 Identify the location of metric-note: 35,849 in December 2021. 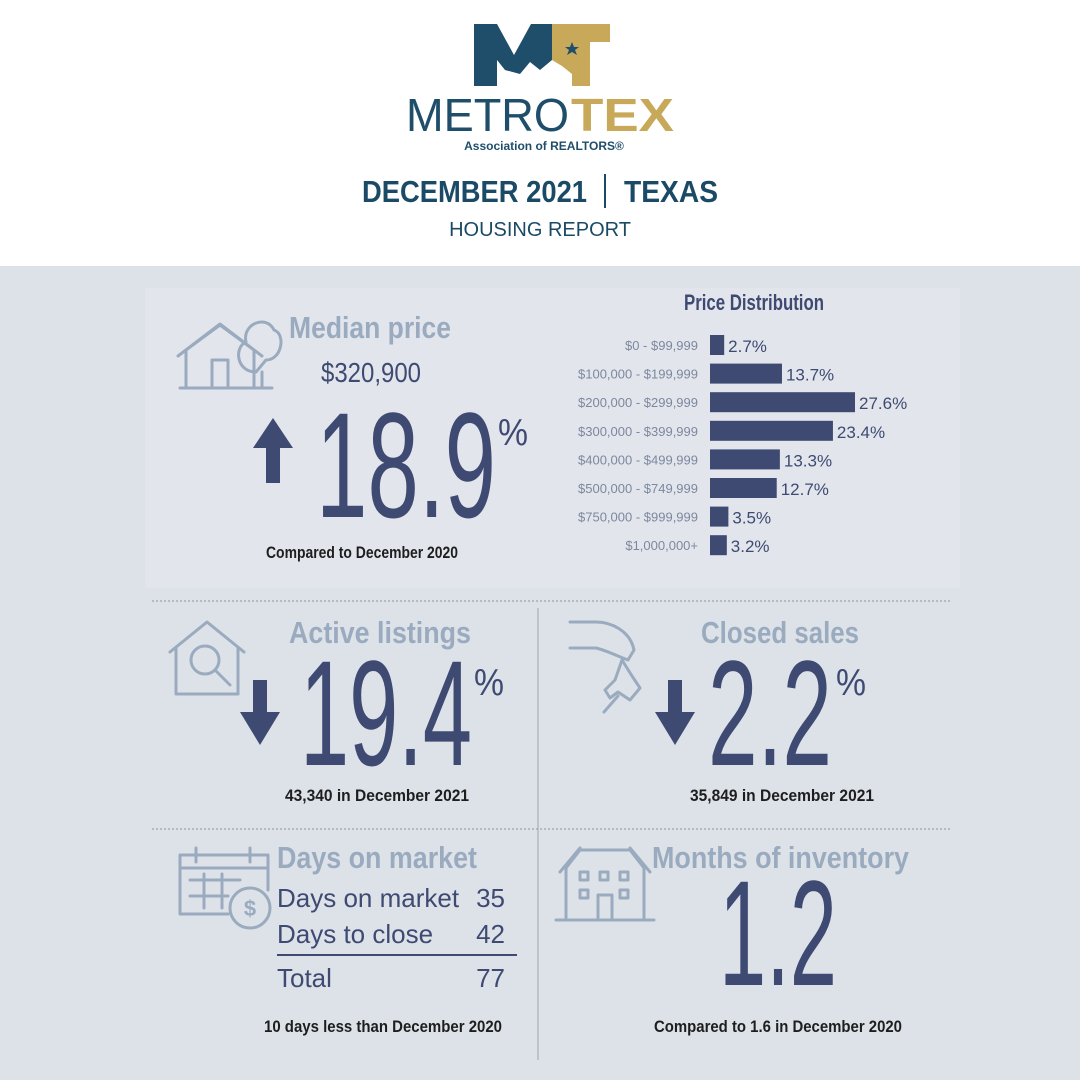
(782, 795).